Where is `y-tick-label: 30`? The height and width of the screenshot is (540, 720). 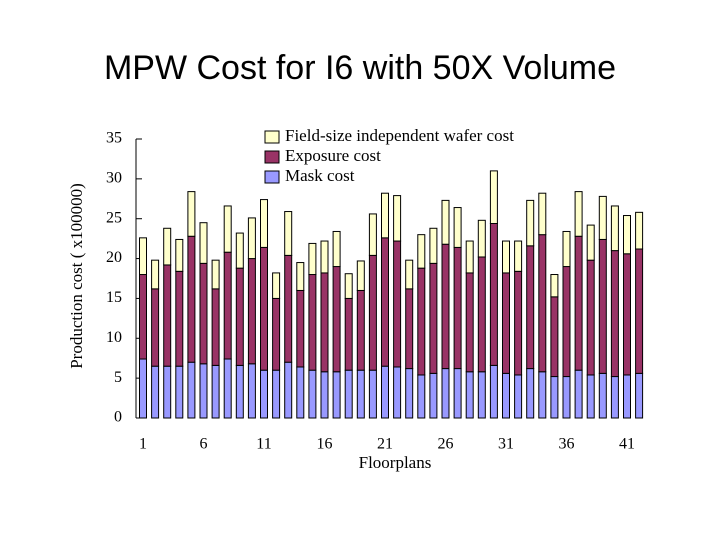
y-tick-label: 30 is located at coordinates (114, 178).